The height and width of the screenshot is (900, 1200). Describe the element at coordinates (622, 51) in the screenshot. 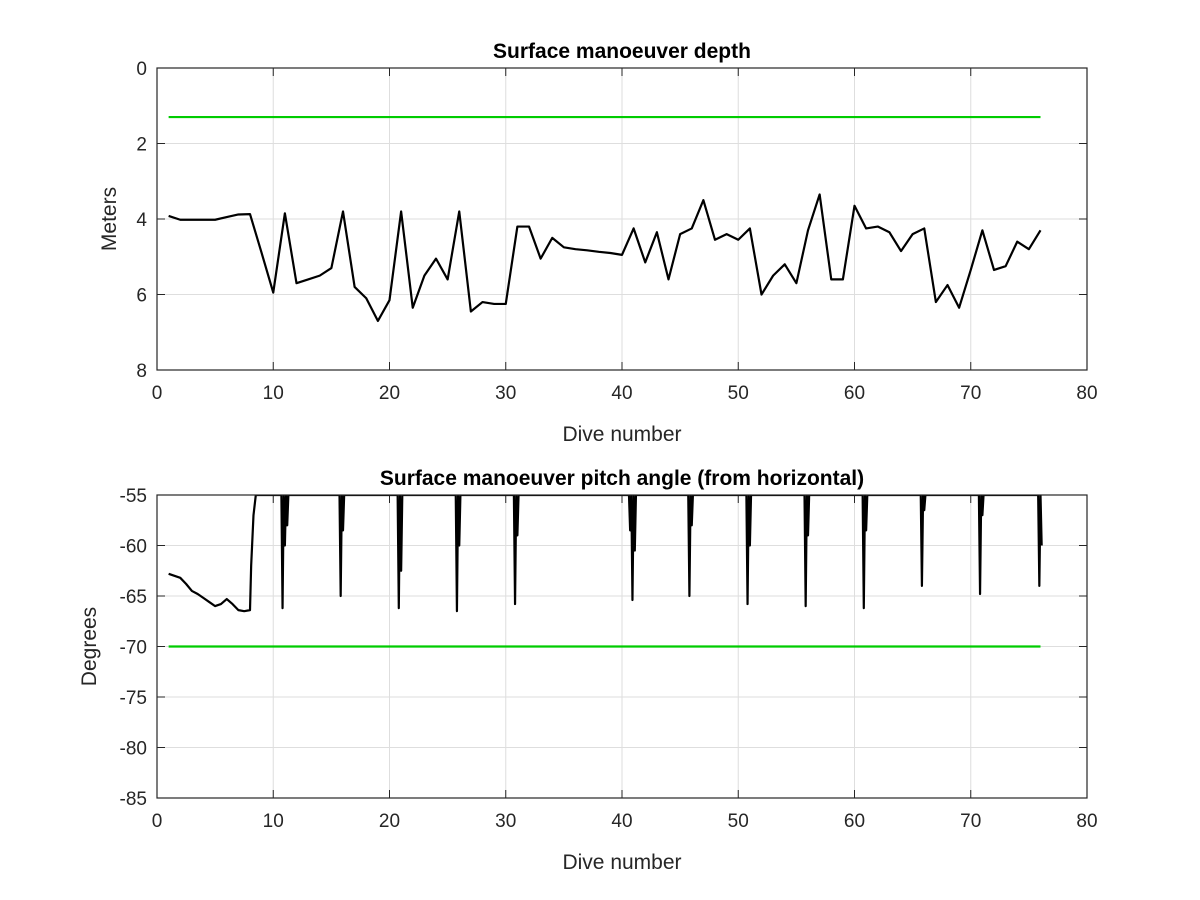

I see `chart-title: Surface manoeuver depth` at that location.